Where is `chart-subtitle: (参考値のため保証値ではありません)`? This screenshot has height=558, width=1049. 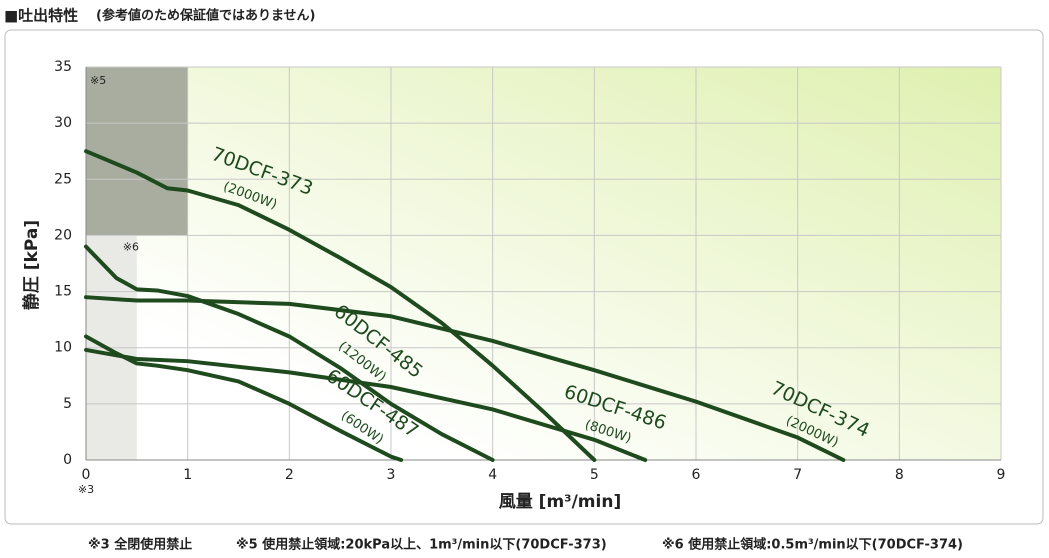 chart-subtitle: (参考値のため保証値ではありません) is located at coordinates (206, 16).